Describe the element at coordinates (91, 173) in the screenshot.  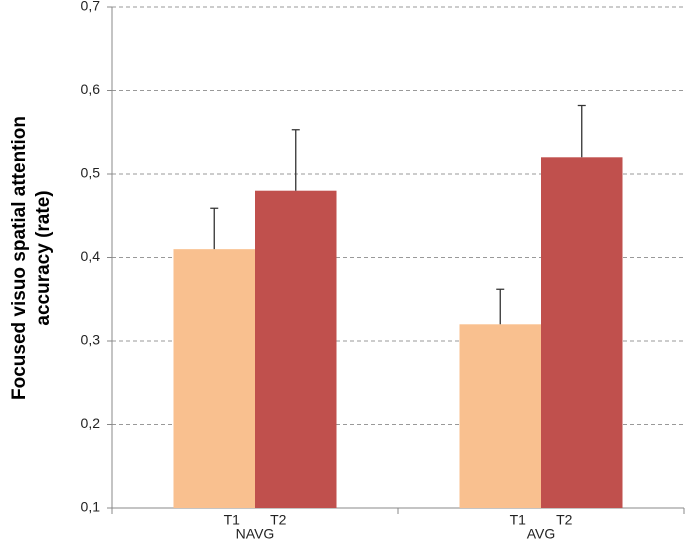
I see `y-tick-label: 0,5` at that location.